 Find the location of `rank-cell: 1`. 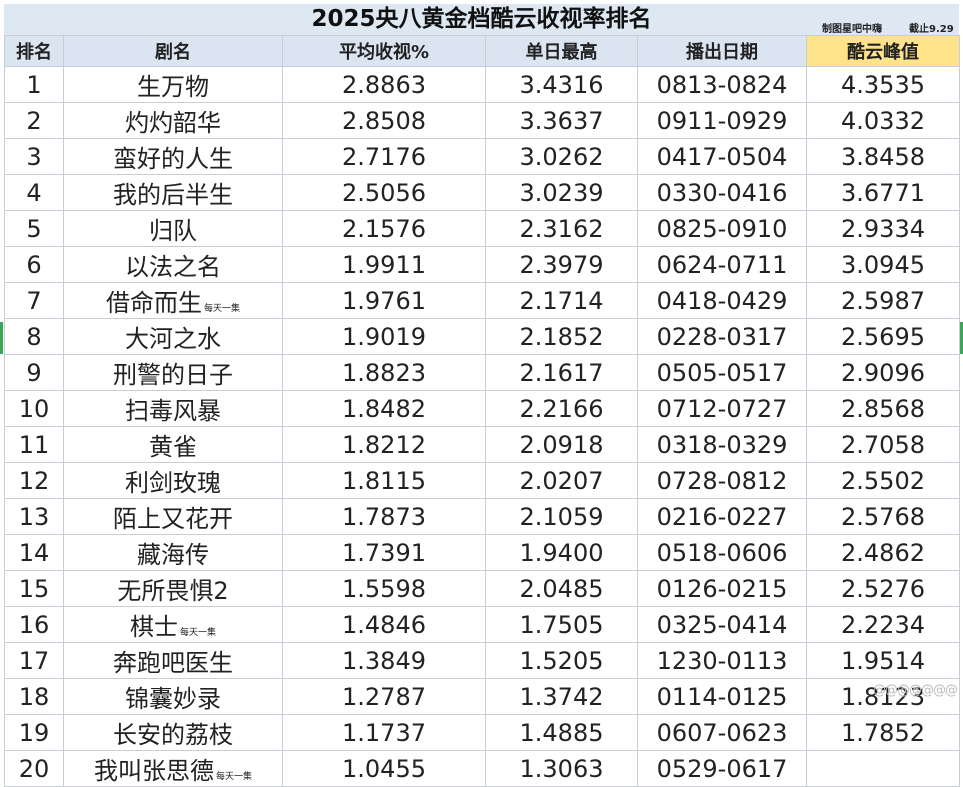

rank-cell: 1 is located at coordinates (34, 84).